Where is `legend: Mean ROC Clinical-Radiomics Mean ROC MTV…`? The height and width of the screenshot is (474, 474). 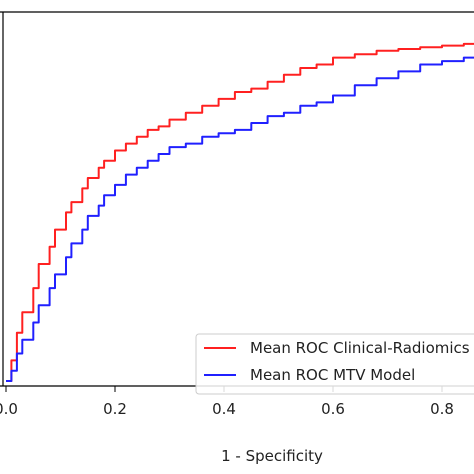 legend: Mean ROC Clinical-Radiomics Mean ROC MTV… is located at coordinates (334, 364).